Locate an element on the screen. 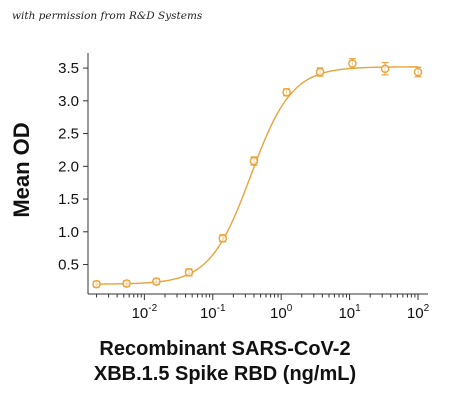 The width and height of the screenshot is (450, 400). y-tick-label: 2.5 is located at coordinates (68, 134).